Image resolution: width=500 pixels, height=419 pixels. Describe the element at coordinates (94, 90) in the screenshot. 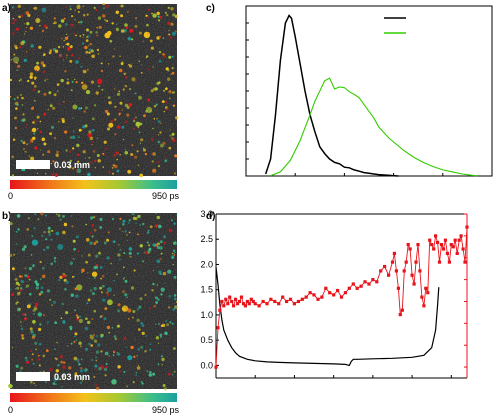

I see `panel-a-micrograph-spots` at that location.